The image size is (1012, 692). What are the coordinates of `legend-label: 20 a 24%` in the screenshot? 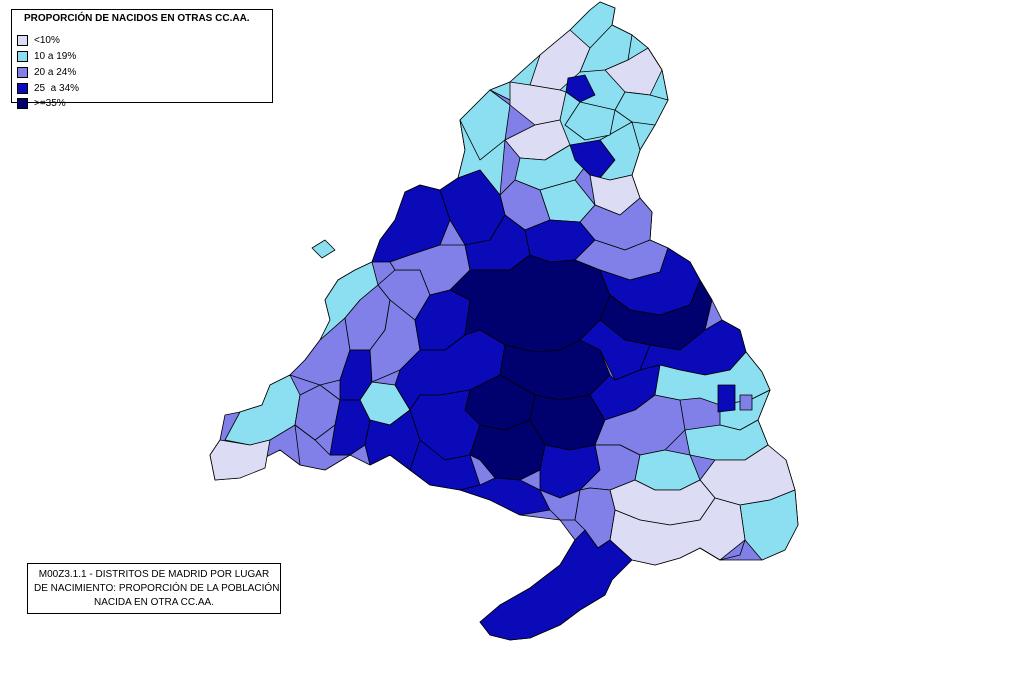 It's located at (55, 72).